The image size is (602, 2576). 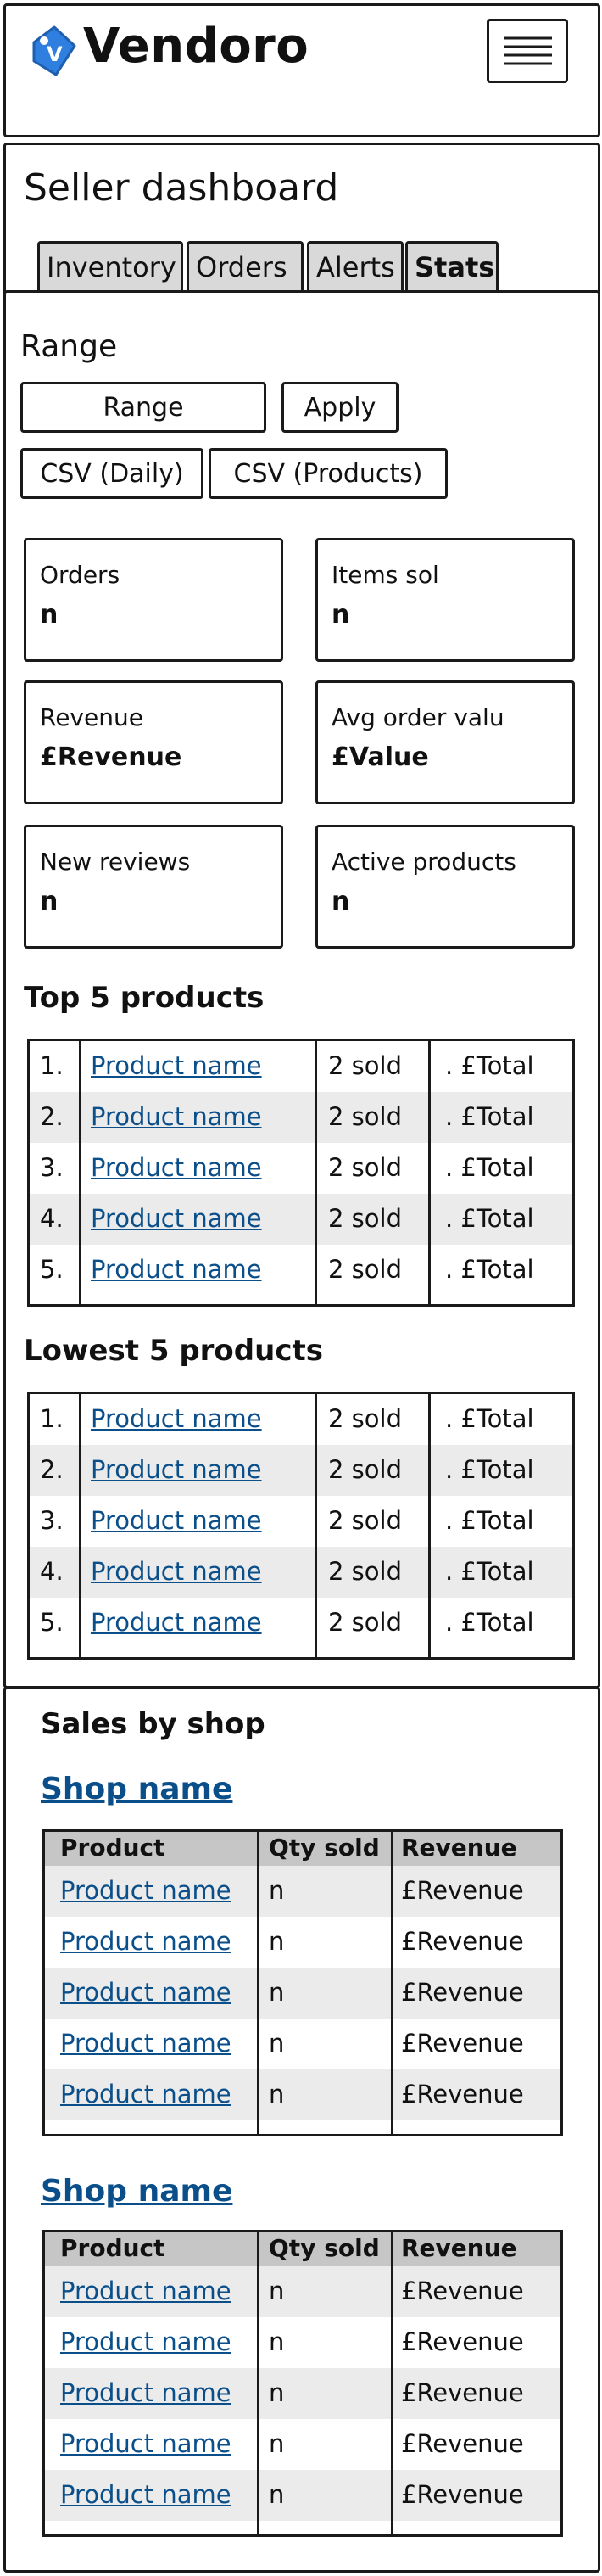 What do you see at coordinates (356, 265) in the screenshot?
I see `tab-alerts: Alerts` at bounding box center [356, 265].